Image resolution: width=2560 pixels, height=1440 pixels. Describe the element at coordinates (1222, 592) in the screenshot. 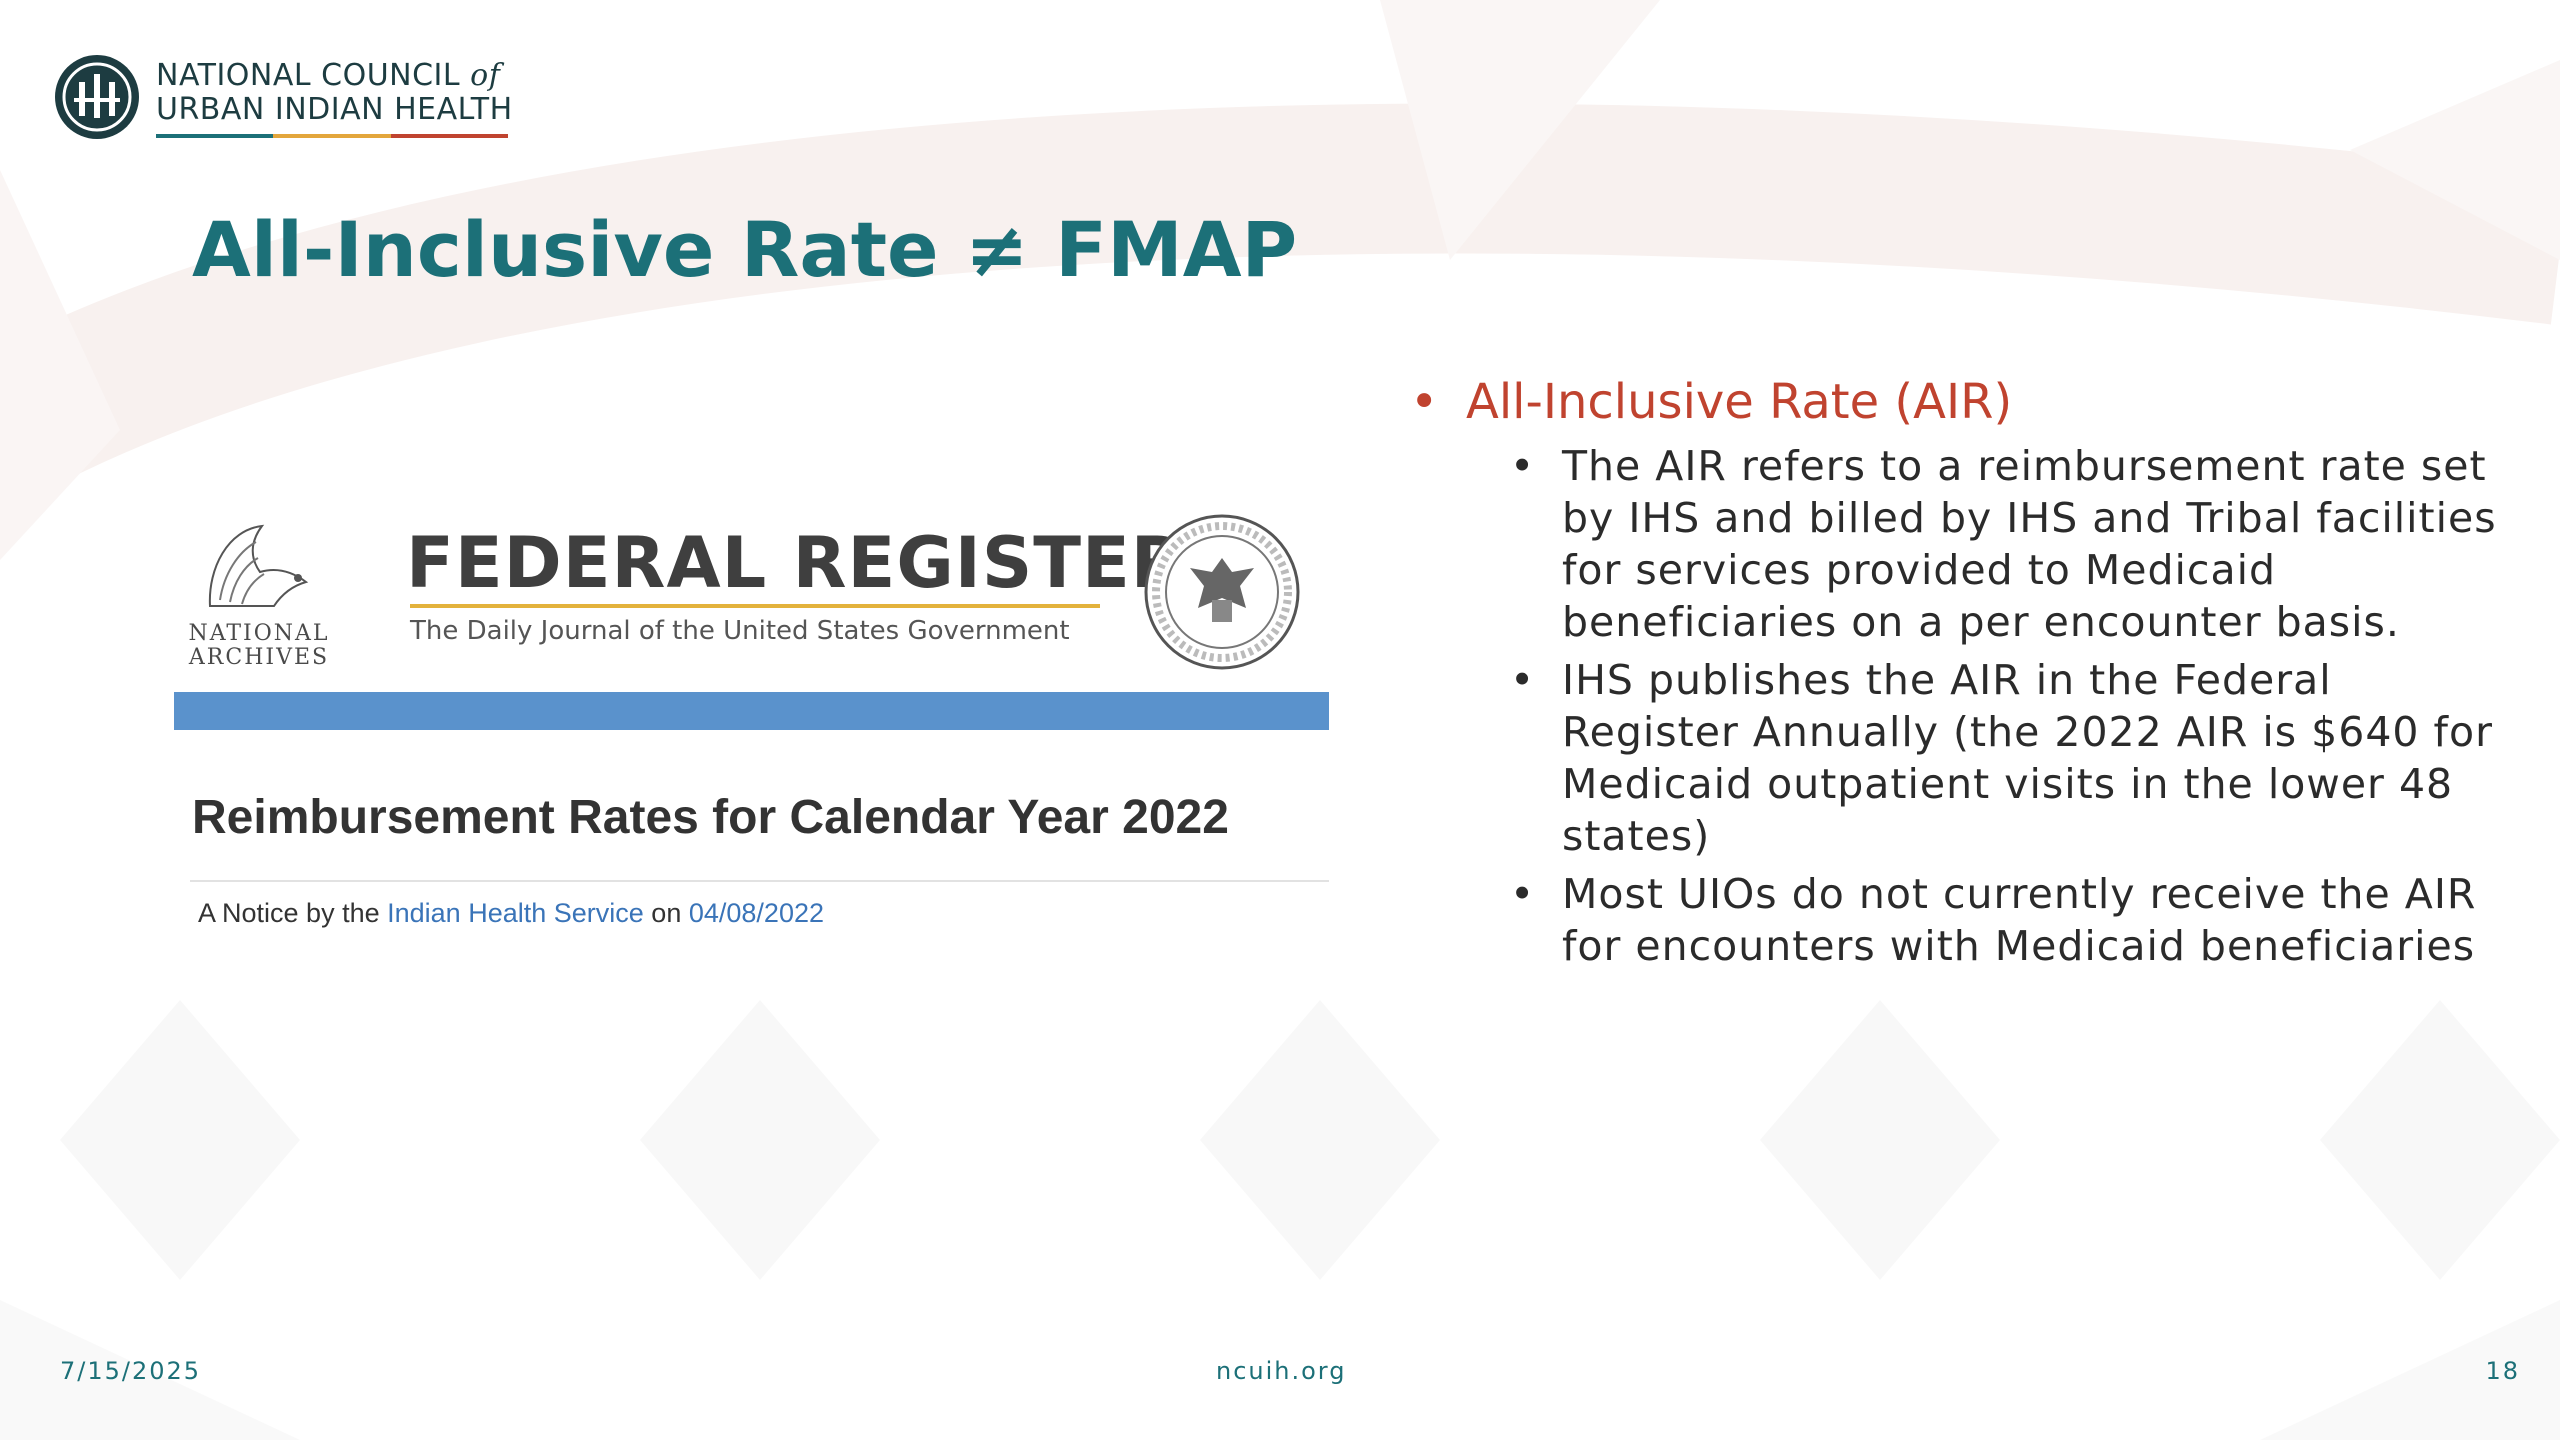

I see `archives-seal-icon` at that location.